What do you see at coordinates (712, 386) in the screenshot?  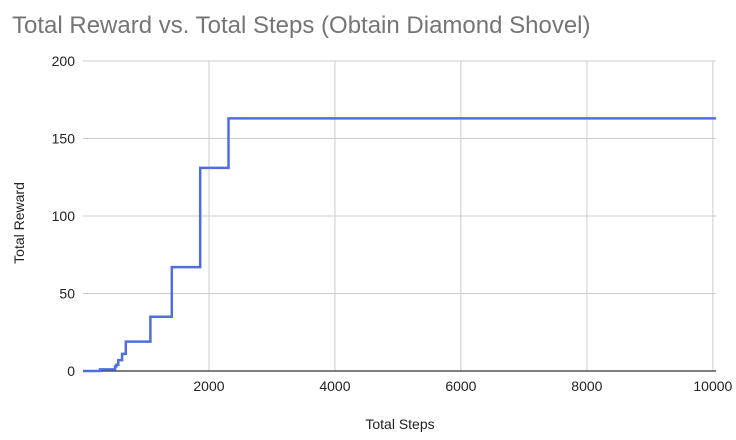 I see `x-tick-label: 10000` at bounding box center [712, 386].